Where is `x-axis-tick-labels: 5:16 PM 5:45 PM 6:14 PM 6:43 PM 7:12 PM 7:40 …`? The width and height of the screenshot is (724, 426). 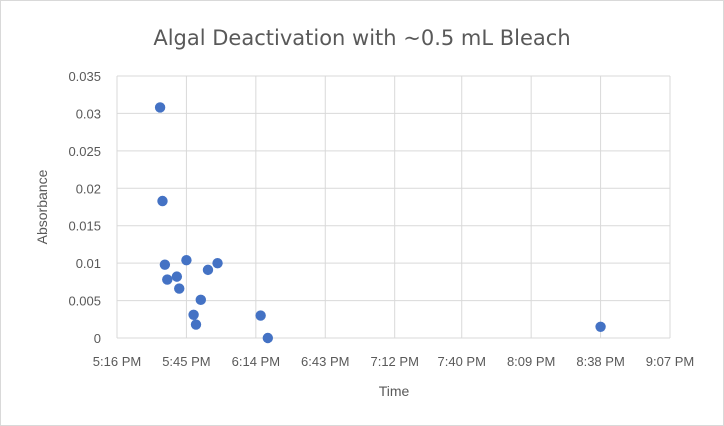 x-axis-tick-labels: 5:16 PM 5:45 PM 6:14 PM 6:43 PM 7:12 PM 7:40 … is located at coordinates (393, 361).